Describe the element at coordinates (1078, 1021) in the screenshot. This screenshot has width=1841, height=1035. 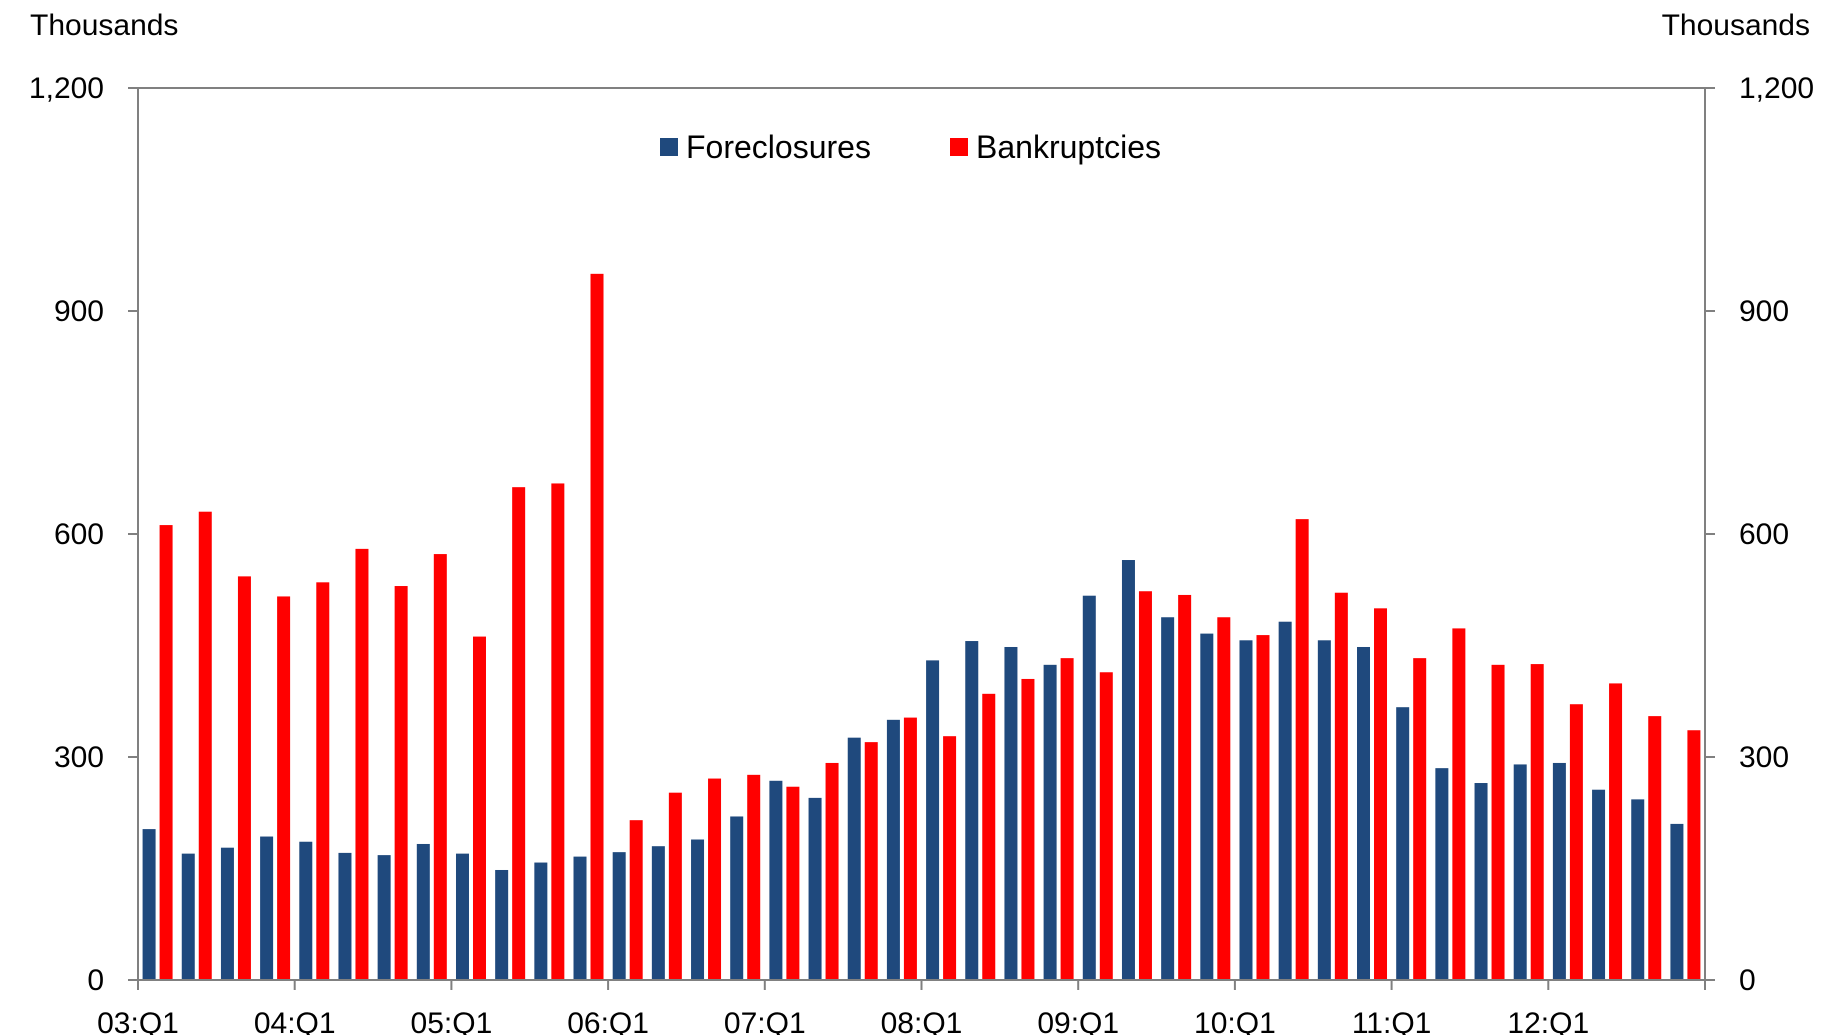
I see `x-tick-label: 09:Q1` at that location.